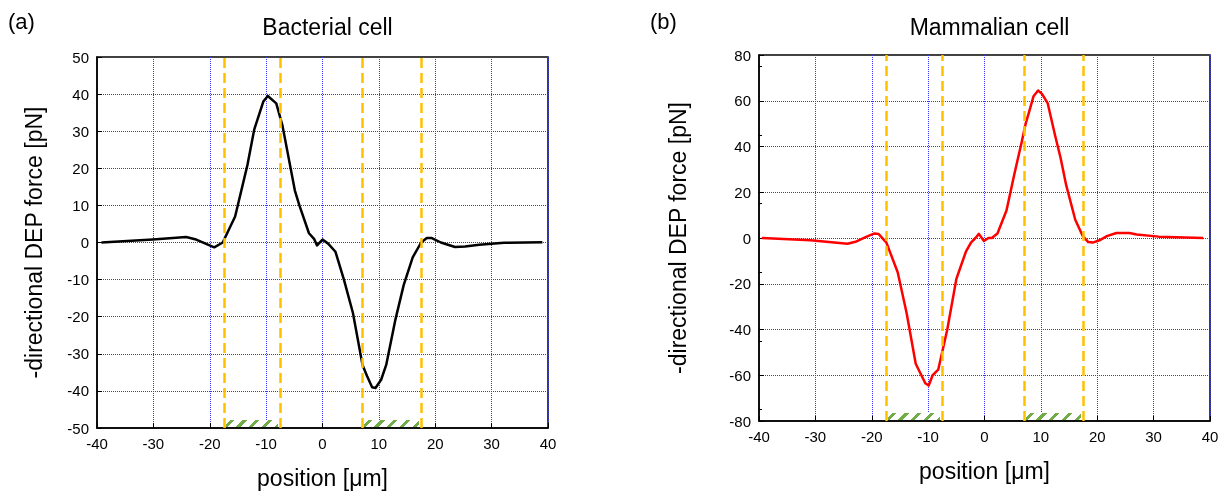 The height and width of the screenshot is (496, 1229). Describe the element at coordinates (78, 428) in the screenshot. I see `y-tick-label: -50` at that location.